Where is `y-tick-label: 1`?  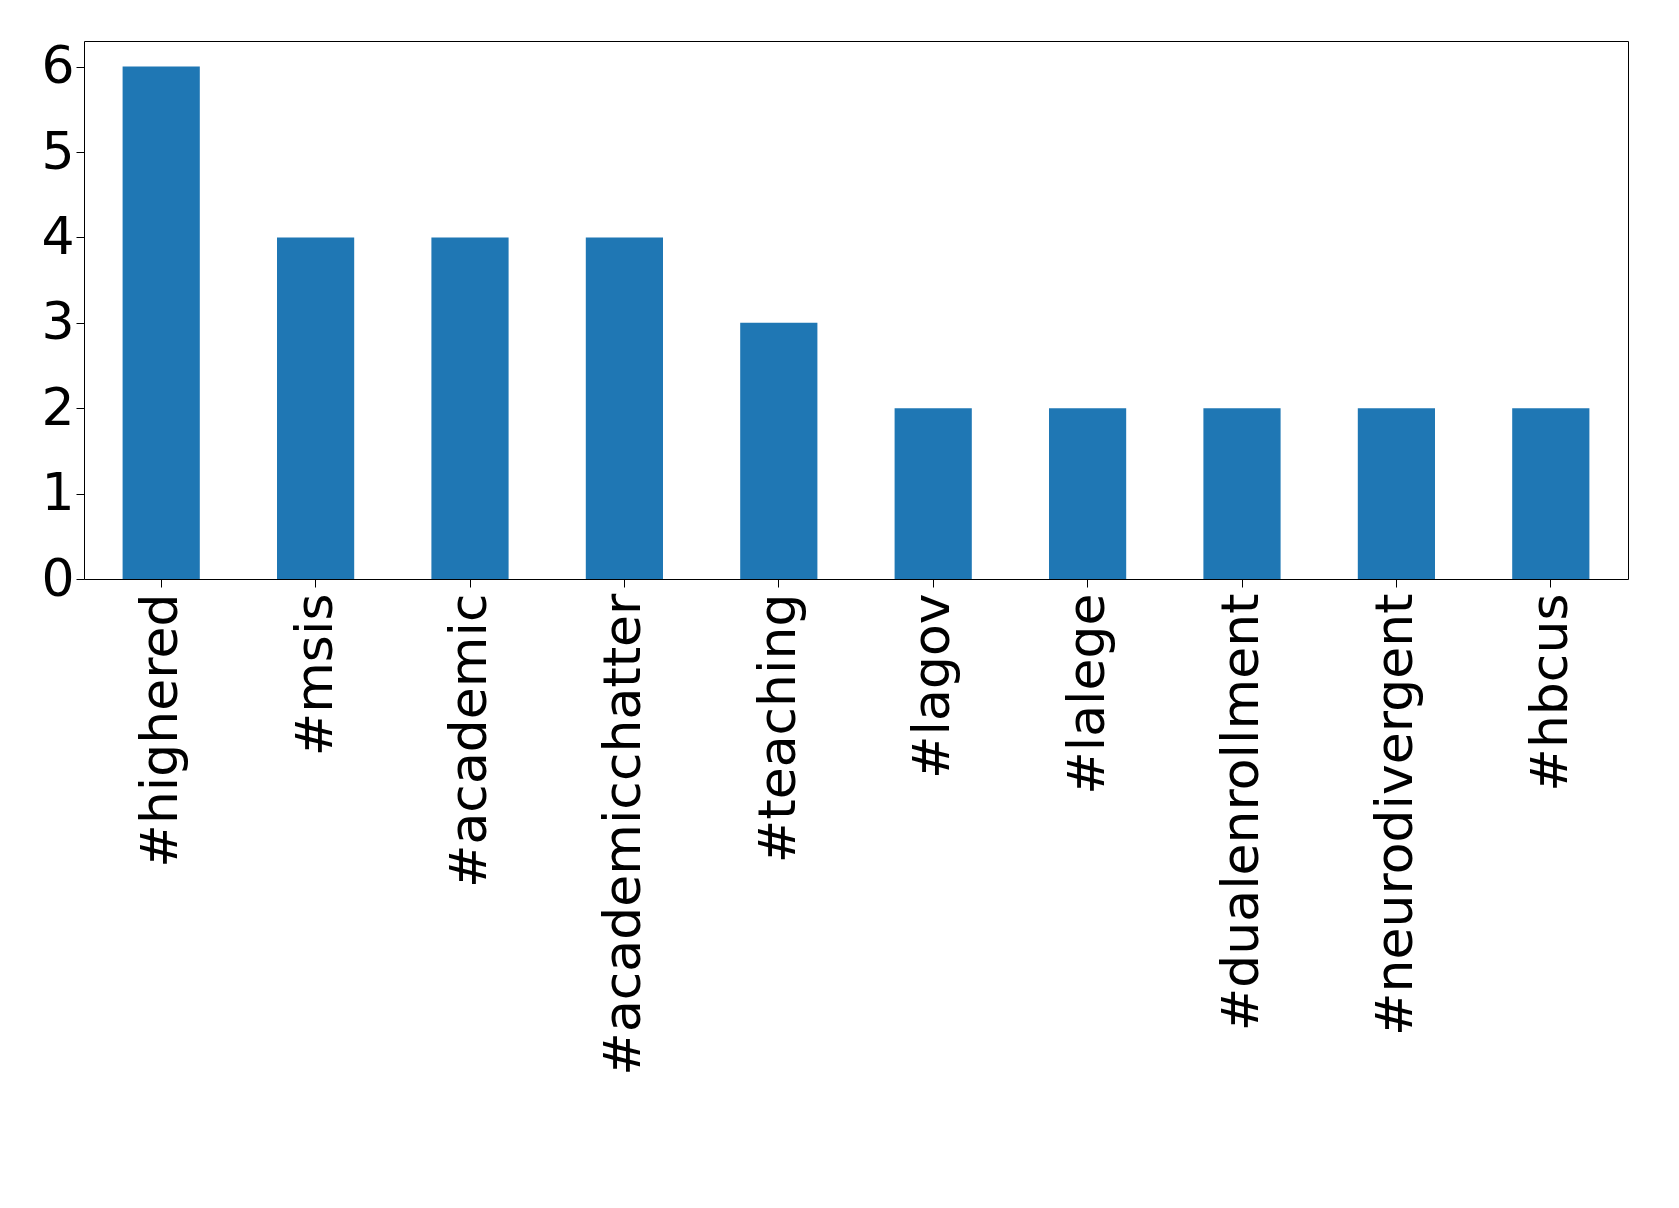
y-tick-label: 1 is located at coordinates (58, 492).